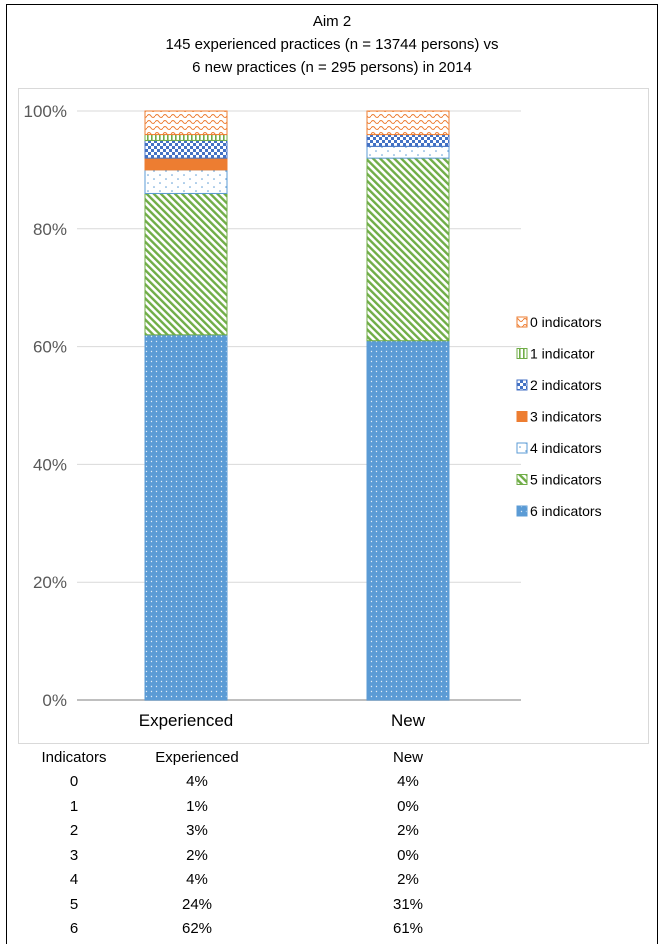  I want to click on legend-label: 1 indicator, so click(562, 354).